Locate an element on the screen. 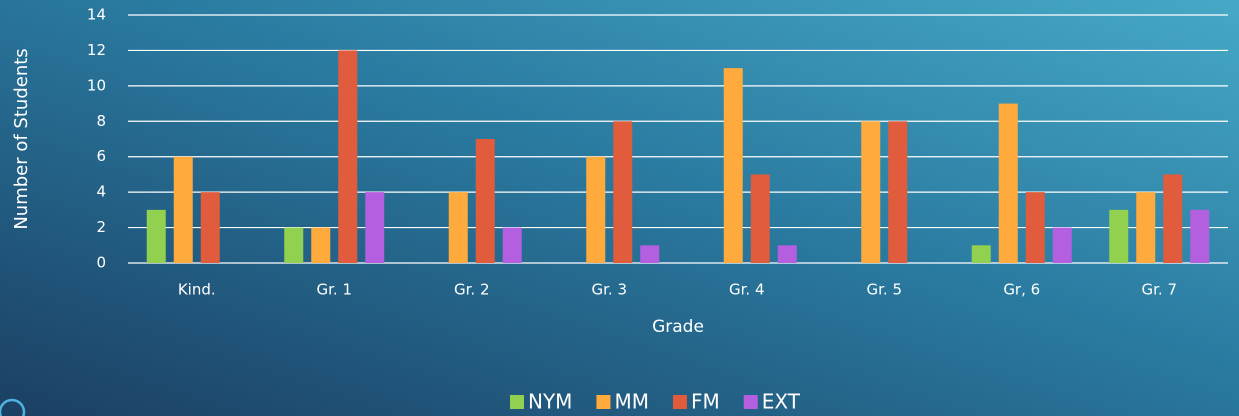  x-tick-label: Gr. 4 is located at coordinates (747, 290).